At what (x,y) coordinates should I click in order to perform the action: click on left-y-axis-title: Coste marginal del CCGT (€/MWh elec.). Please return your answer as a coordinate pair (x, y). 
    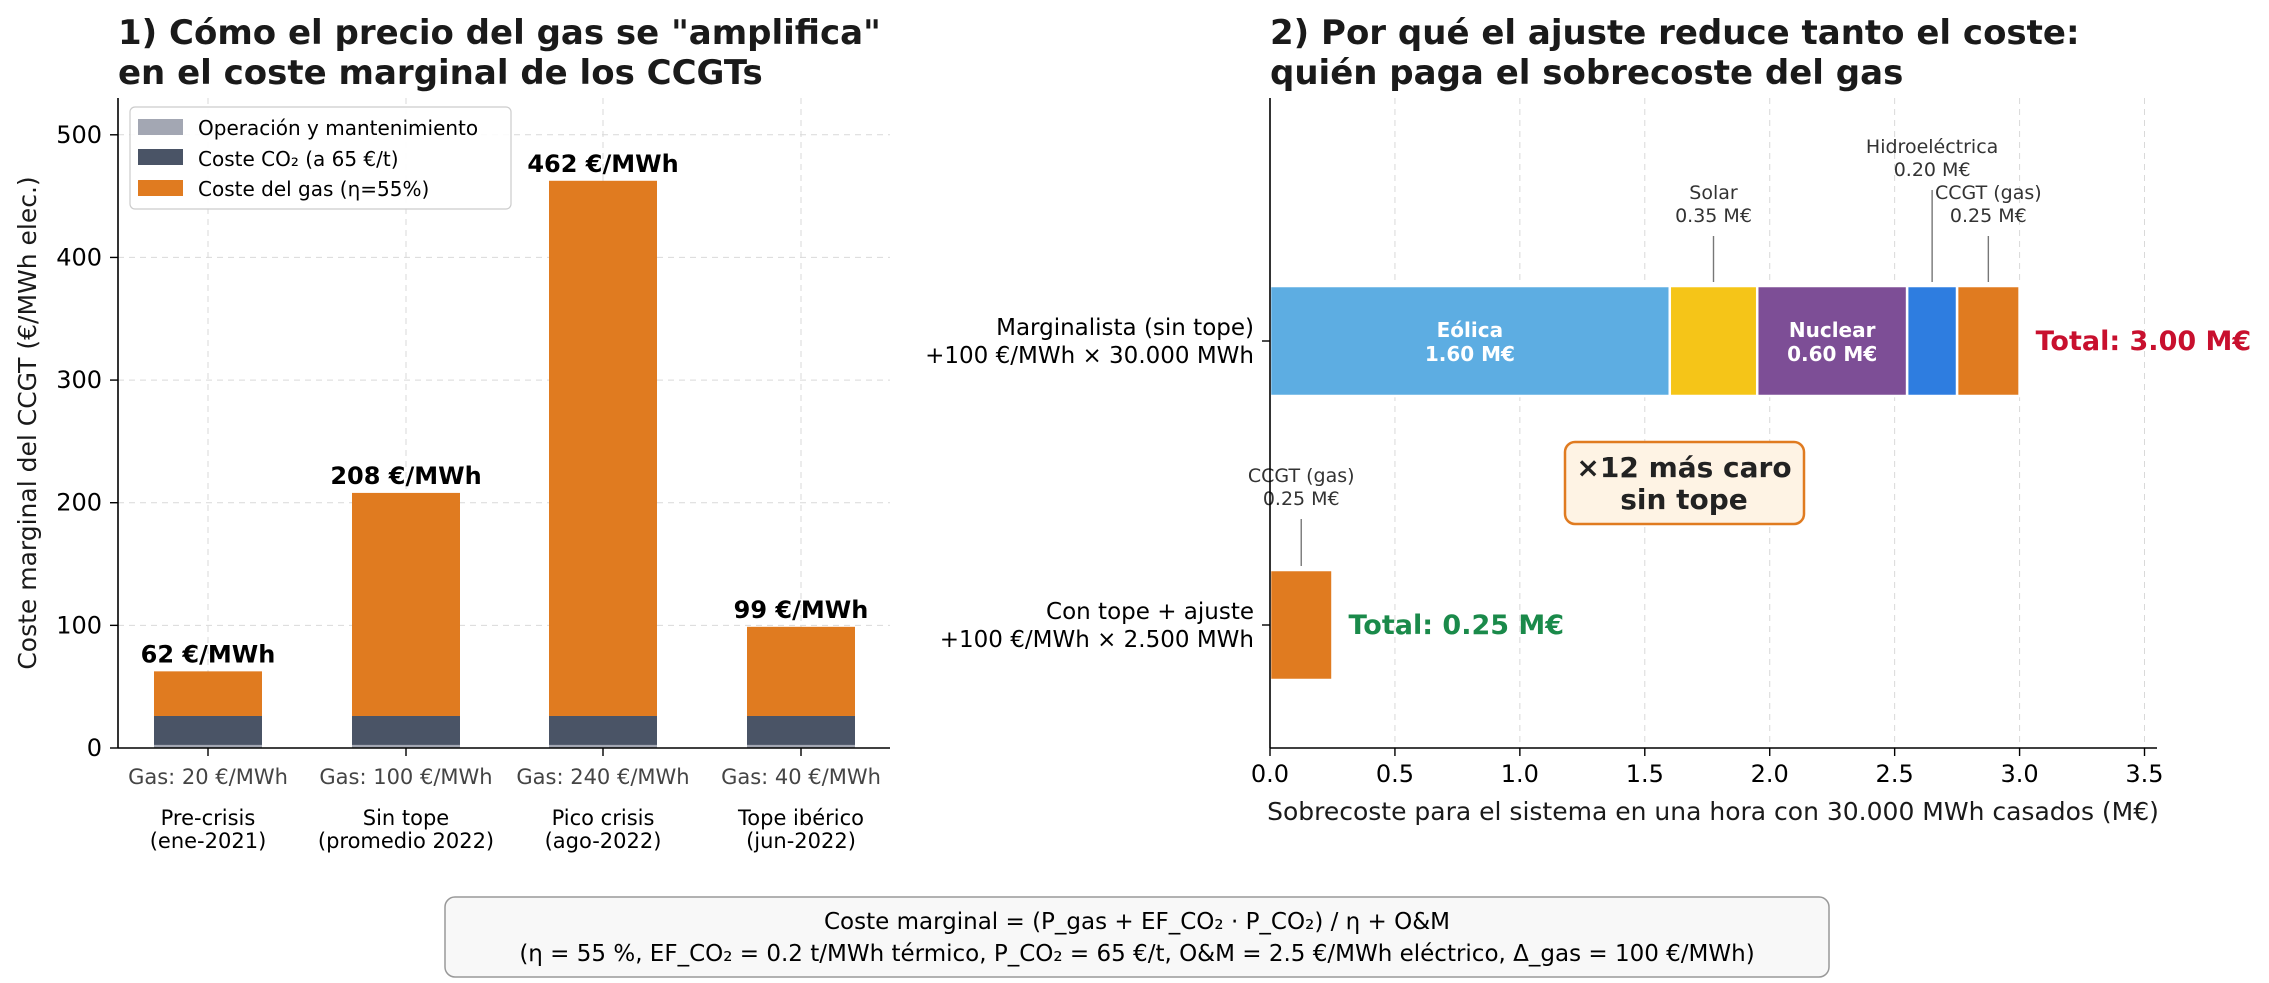
    Looking at the image, I should click on (27, 422).